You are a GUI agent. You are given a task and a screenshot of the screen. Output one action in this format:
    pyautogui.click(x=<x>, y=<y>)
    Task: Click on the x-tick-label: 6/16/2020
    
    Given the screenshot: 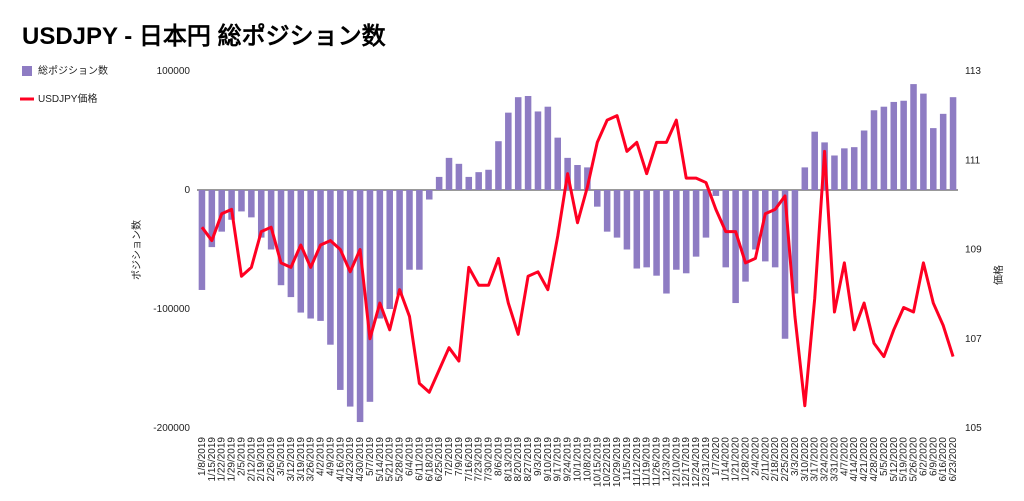 What is the action you would take?
    pyautogui.click(x=943, y=459)
    